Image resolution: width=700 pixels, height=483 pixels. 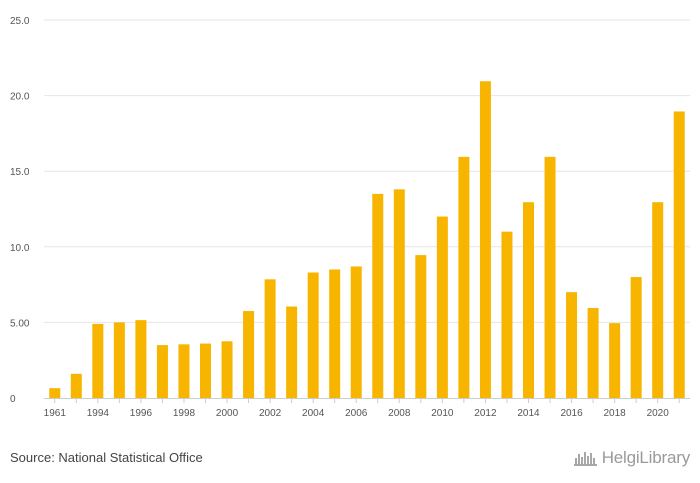 I want to click on x-tick-label: 1994, so click(x=98, y=413).